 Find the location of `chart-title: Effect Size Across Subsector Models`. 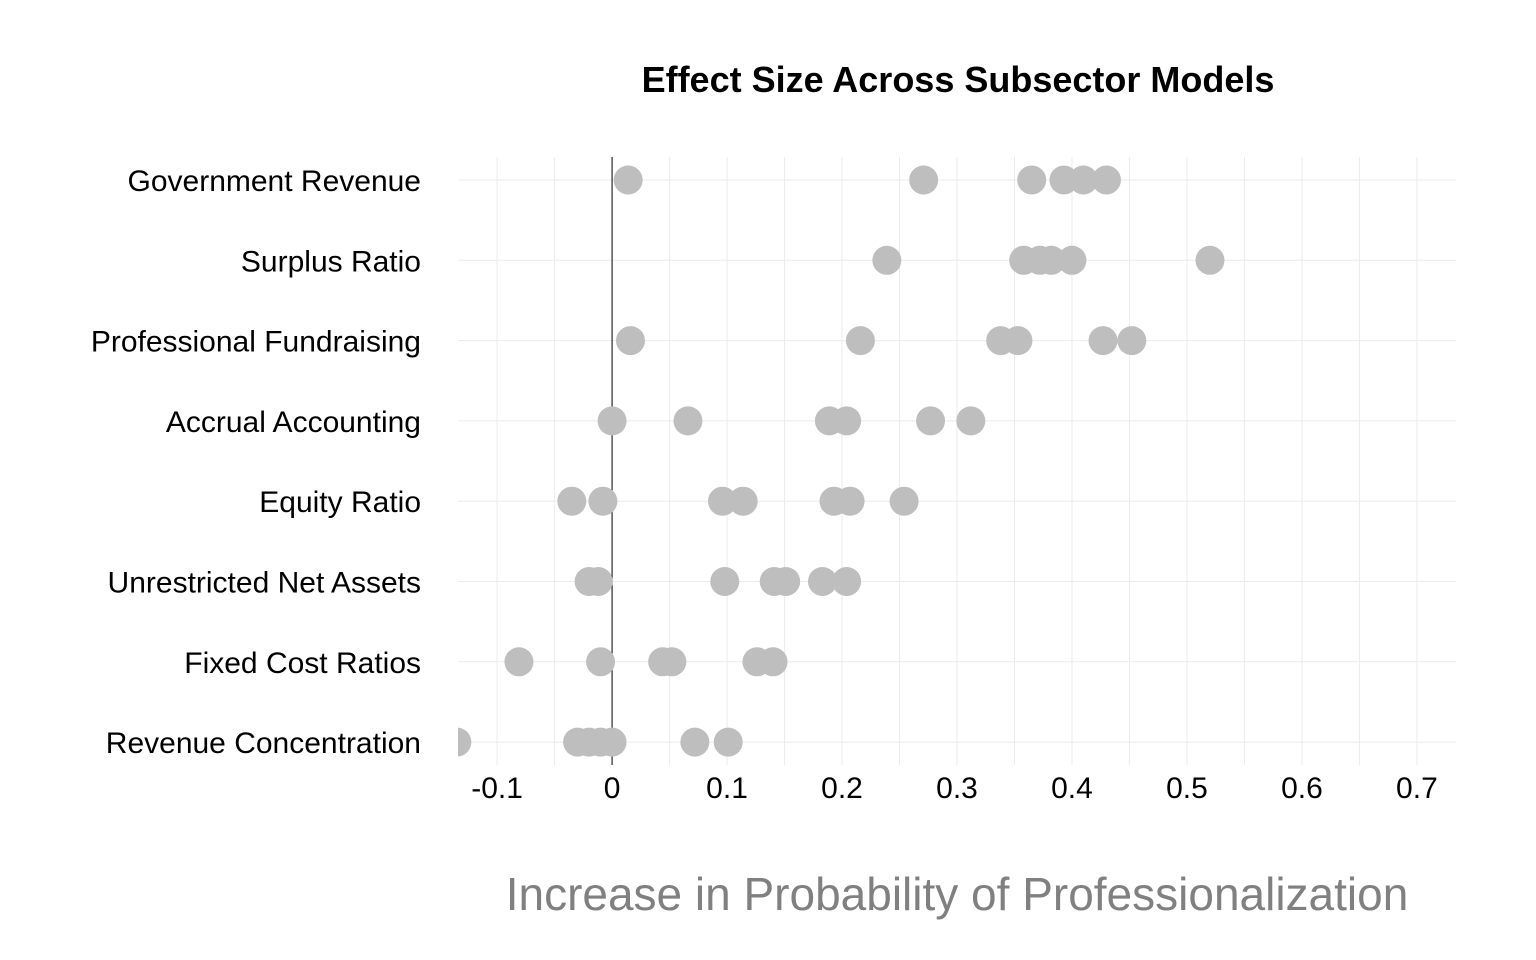

chart-title: Effect Size Across Subsector Models is located at coordinates (958, 79).